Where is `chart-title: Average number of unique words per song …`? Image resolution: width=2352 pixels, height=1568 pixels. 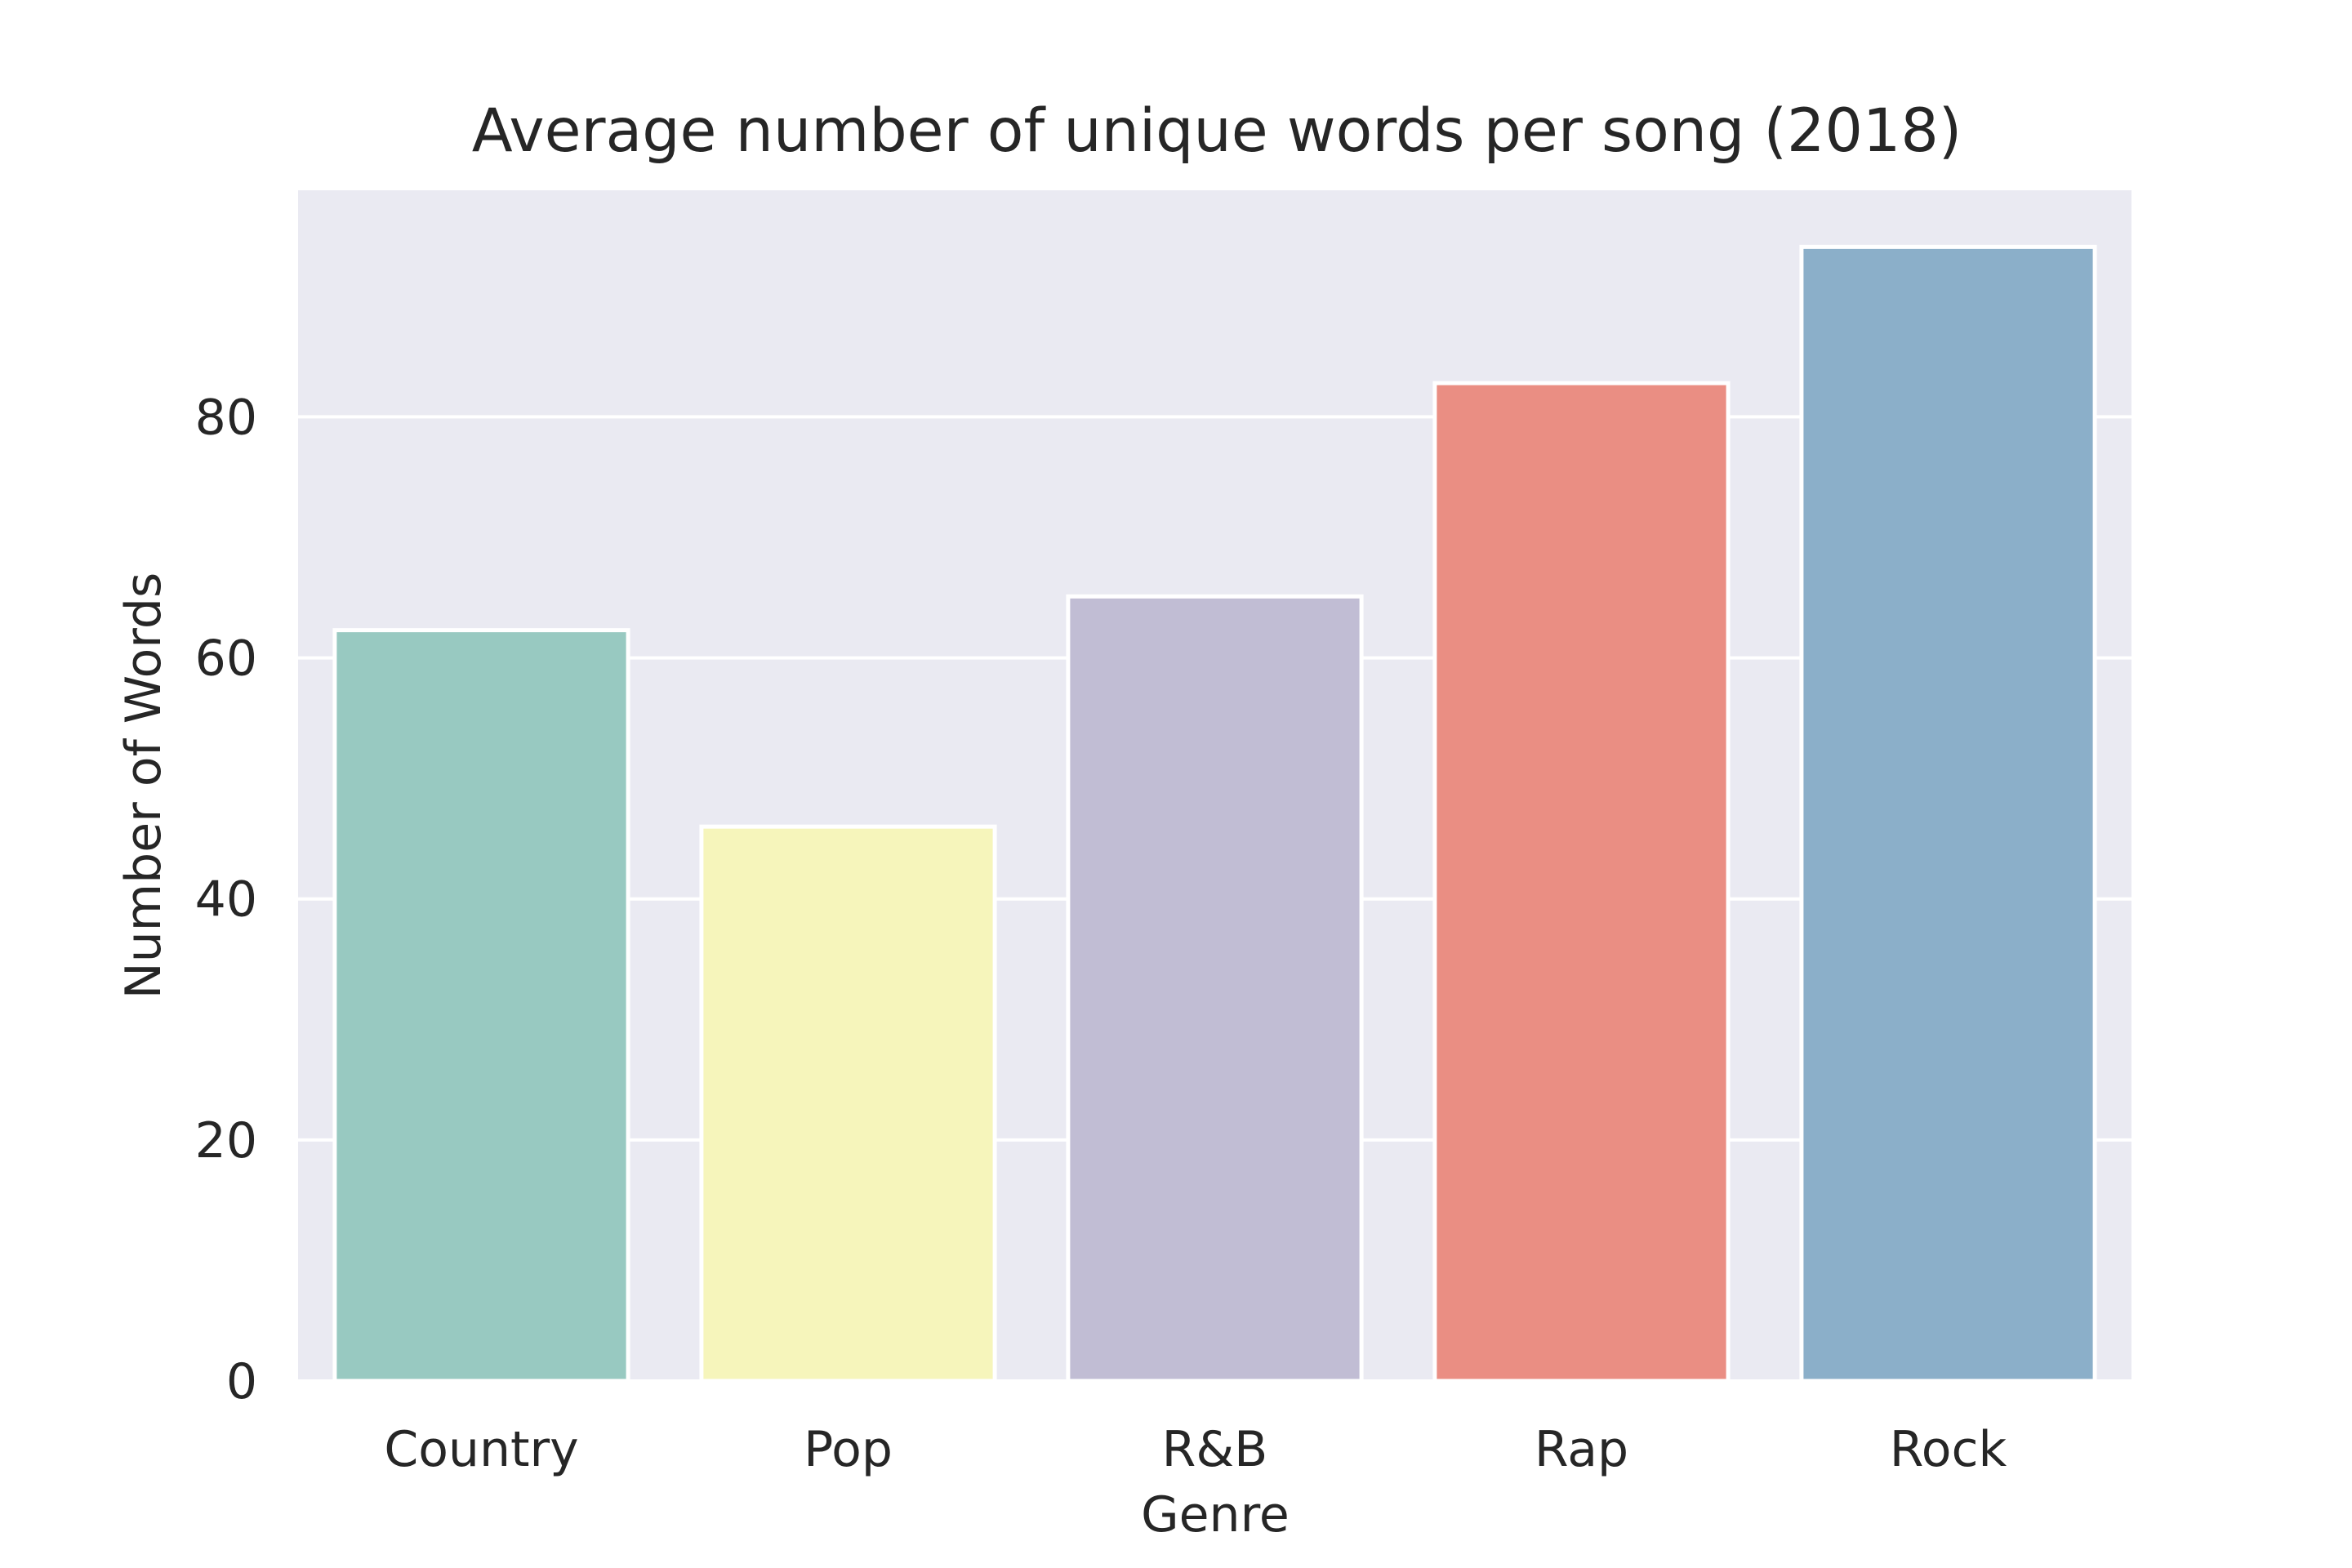 chart-title: Average number of unique words per song … is located at coordinates (1217, 131).